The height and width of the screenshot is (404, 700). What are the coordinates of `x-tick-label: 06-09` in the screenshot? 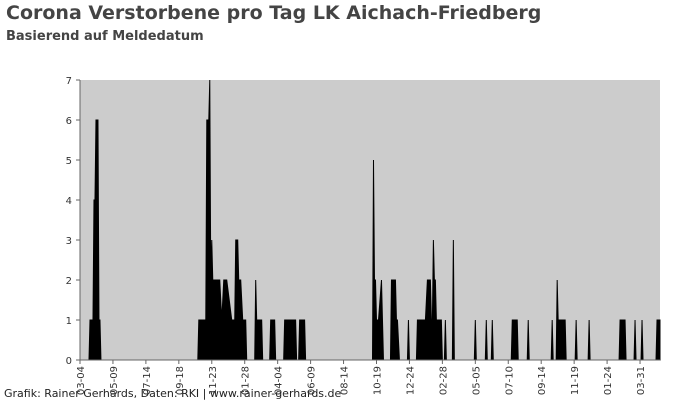 It's located at (312, 380).